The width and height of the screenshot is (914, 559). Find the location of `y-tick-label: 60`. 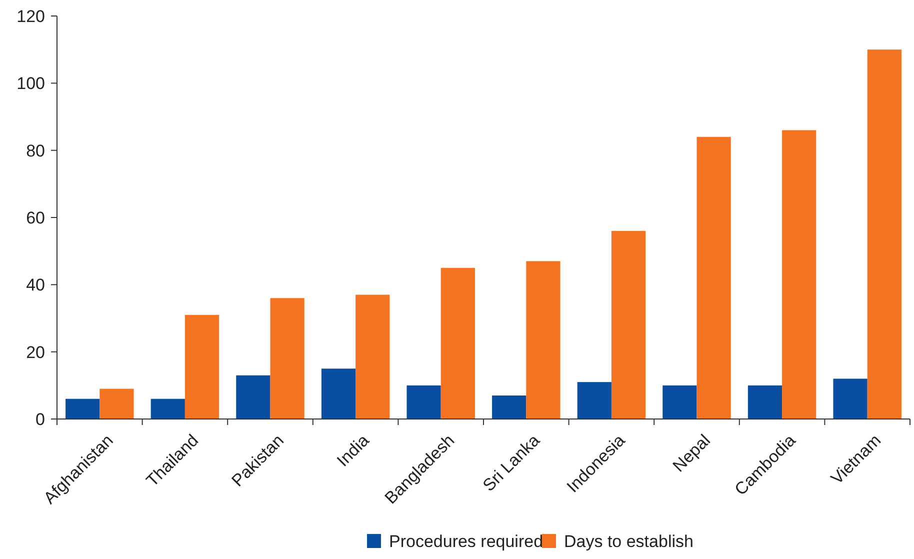

y-tick-label: 60 is located at coordinates (35, 218).